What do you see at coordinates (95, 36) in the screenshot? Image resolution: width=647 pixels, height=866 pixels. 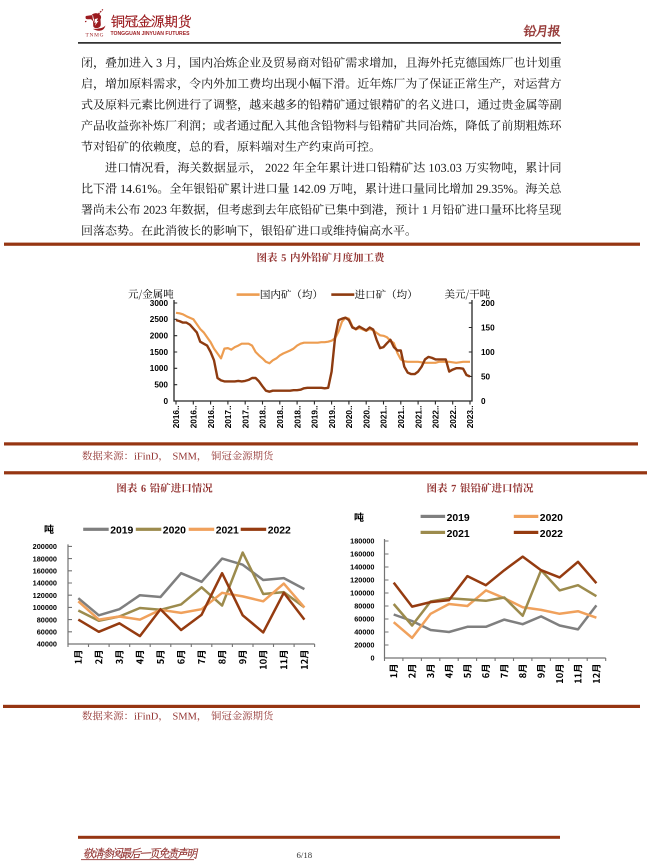 I see `svg-text: TNMG` at bounding box center [95, 36].